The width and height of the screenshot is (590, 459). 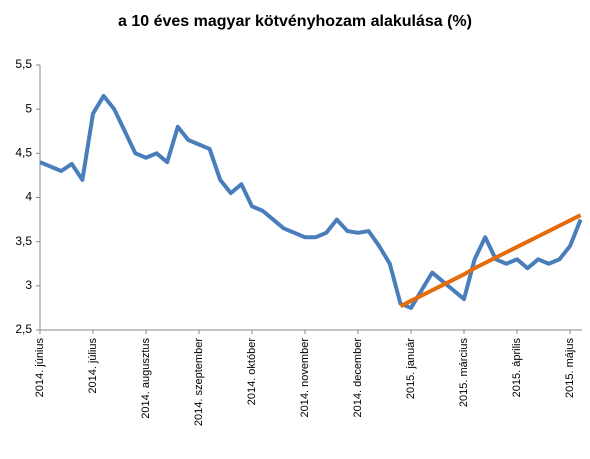 What do you see at coordinates (28, 108) in the screenshot?
I see `y-tick-label: 5` at bounding box center [28, 108].